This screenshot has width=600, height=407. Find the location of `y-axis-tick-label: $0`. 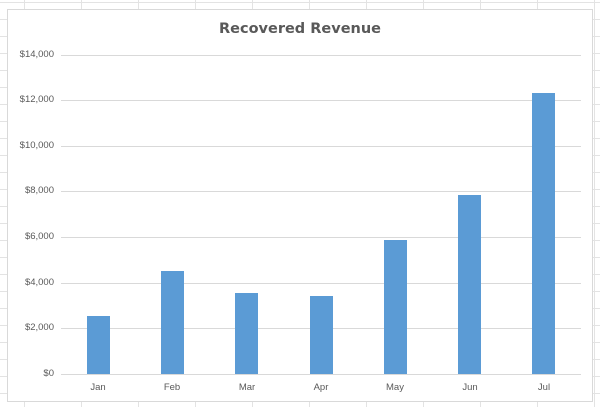

y-axis-tick-label: $0 is located at coordinates (48, 373).